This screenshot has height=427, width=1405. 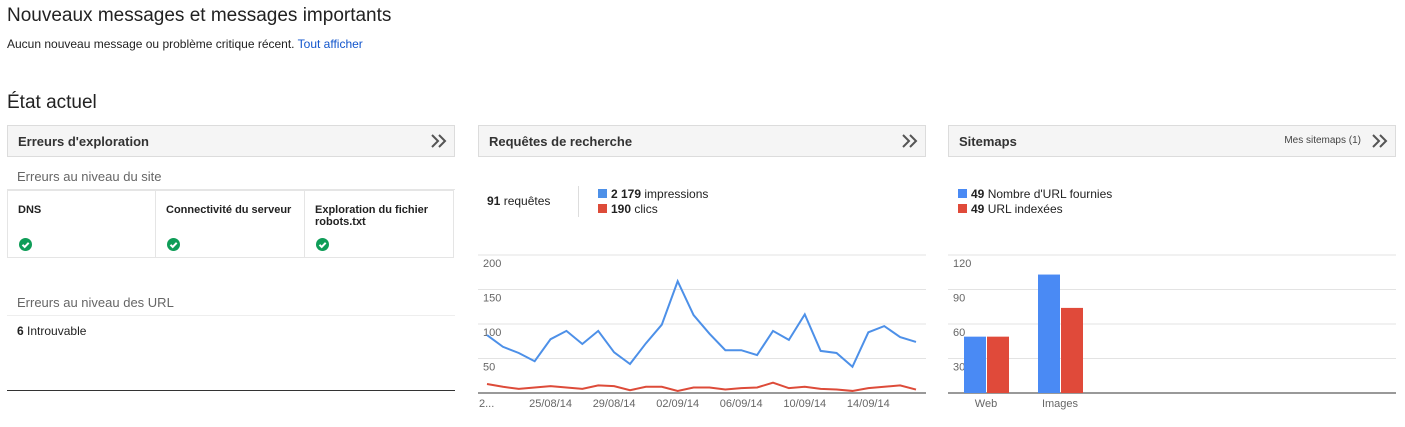 I want to click on panel-title: Sitemaps, so click(x=988, y=141).